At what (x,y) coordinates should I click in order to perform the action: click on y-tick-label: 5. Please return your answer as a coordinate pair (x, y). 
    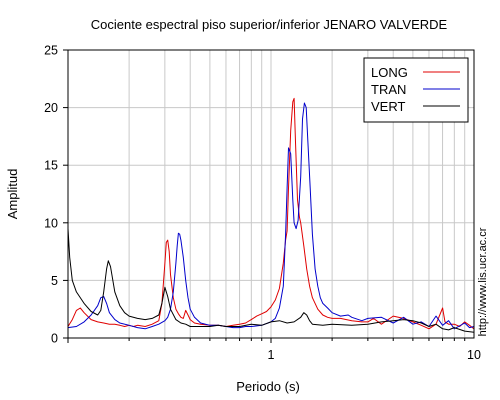
    Looking at the image, I should click on (54, 281).